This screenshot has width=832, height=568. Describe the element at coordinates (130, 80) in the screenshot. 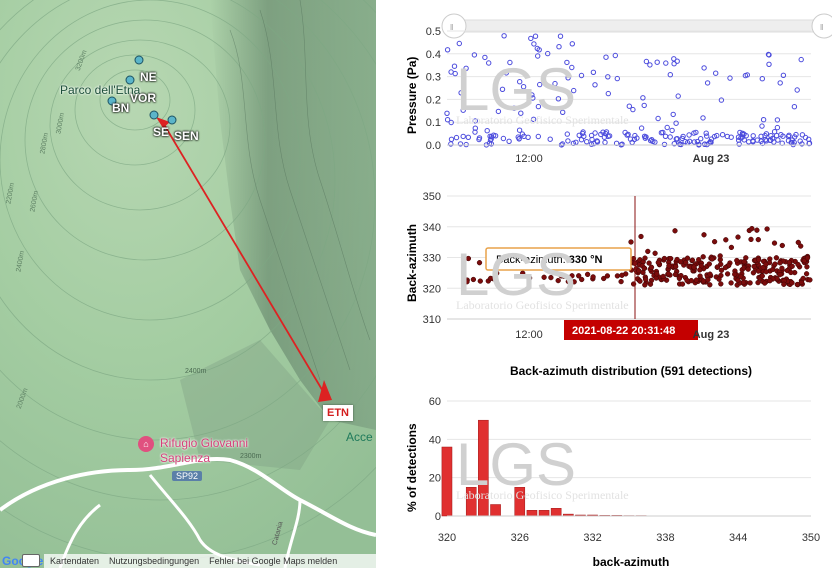

I see `station-vor-marker` at that location.